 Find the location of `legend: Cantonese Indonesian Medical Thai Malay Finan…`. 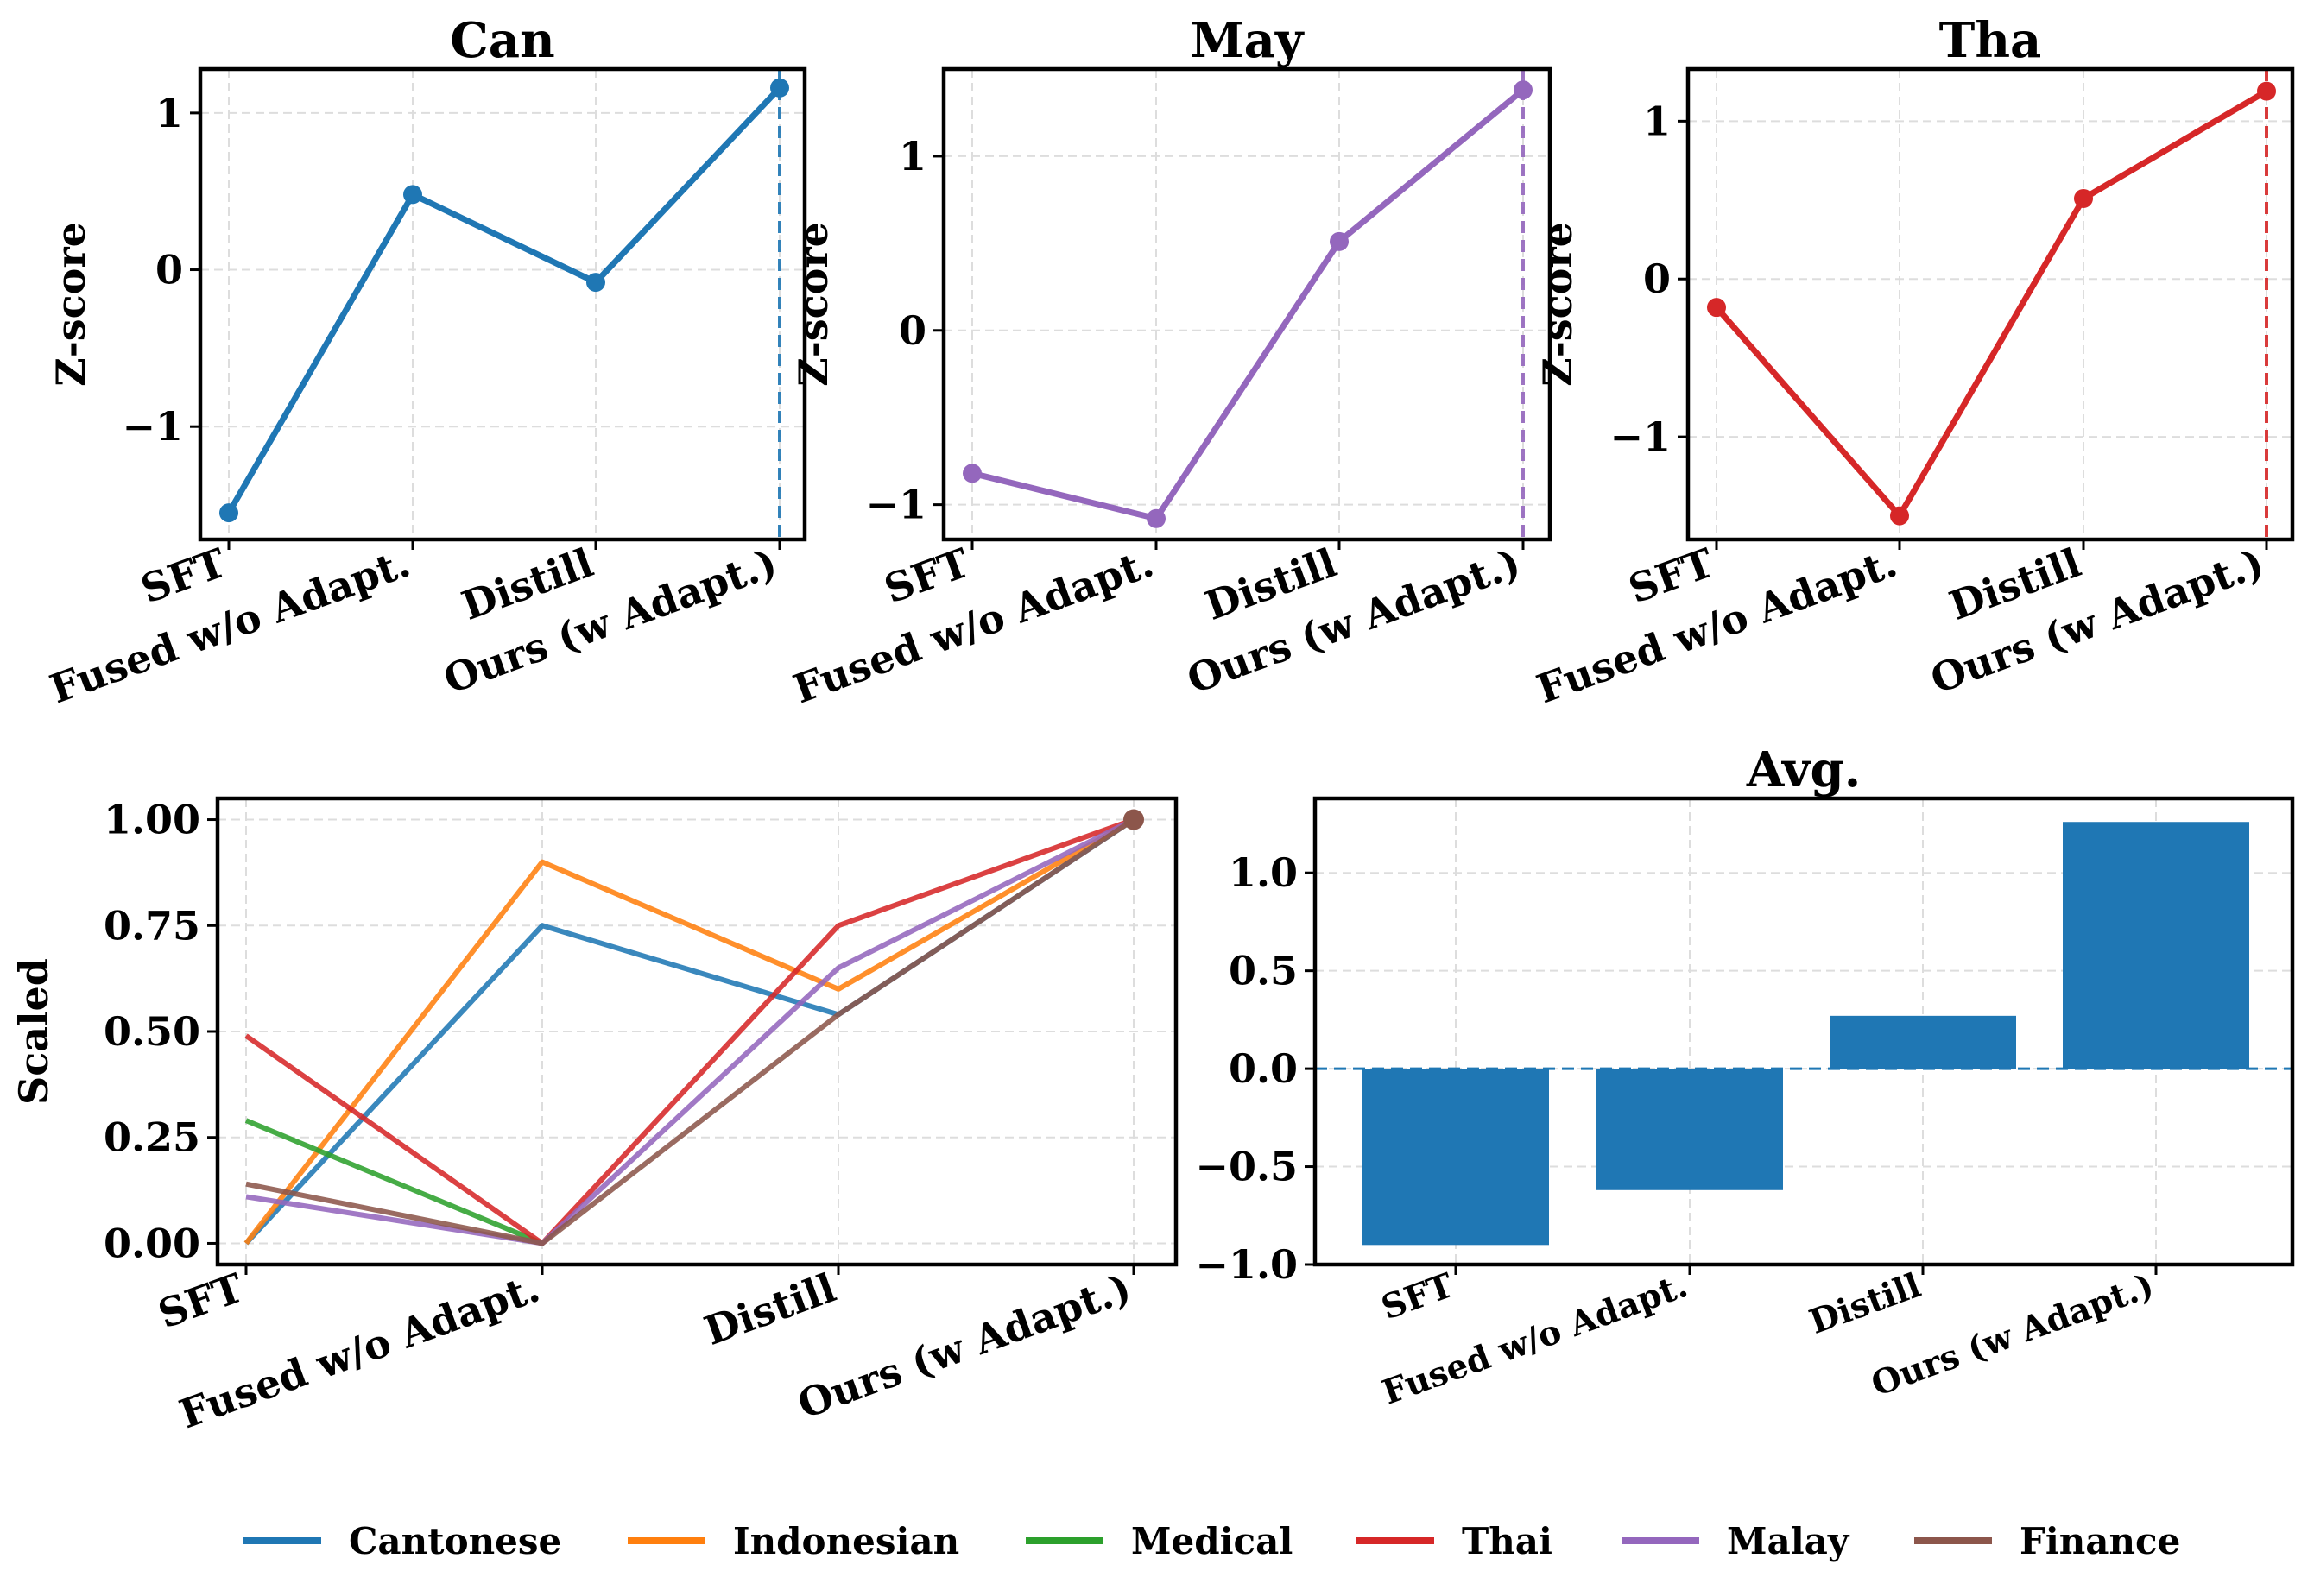

legend: Cantonese Indonesian Medical Thai Malay Finan… is located at coordinates (1211, 1541).